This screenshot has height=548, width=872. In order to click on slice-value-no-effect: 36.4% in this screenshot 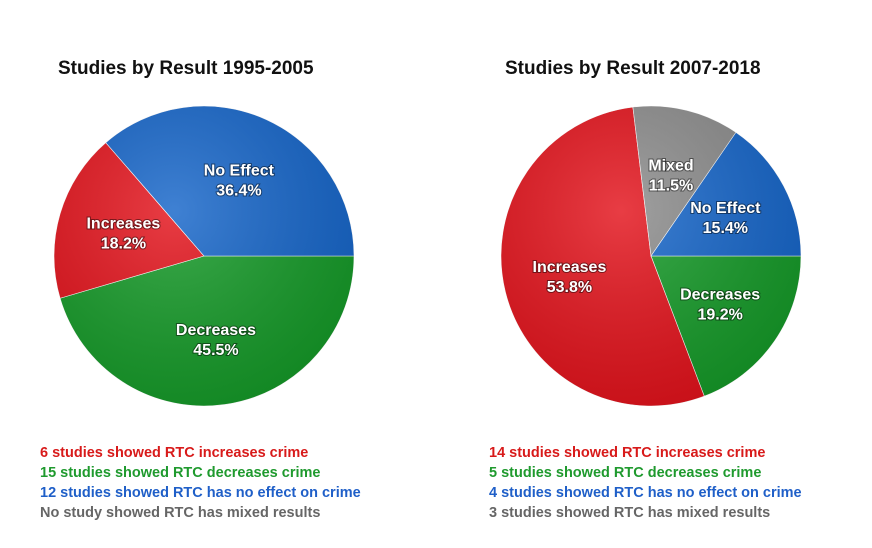, I will do `click(238, 191)`.